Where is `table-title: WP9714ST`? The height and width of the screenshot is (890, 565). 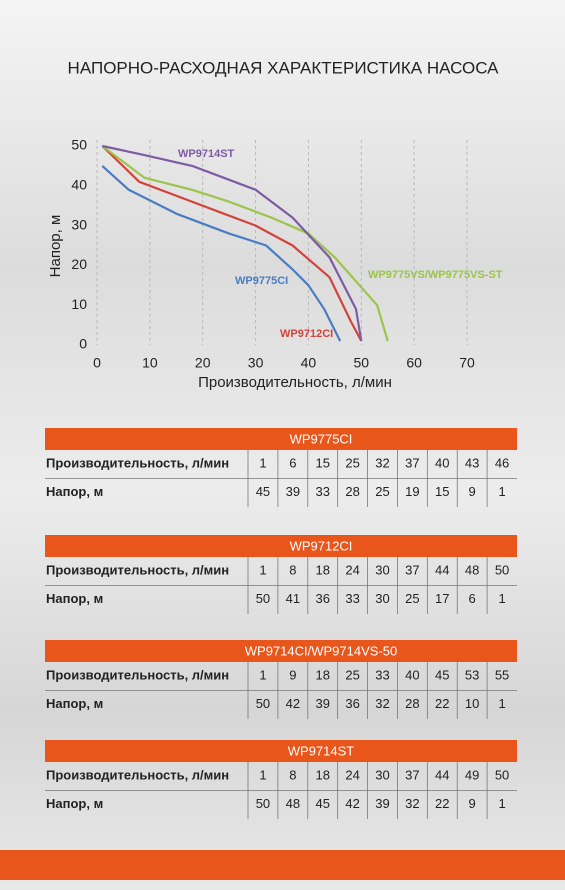 table-title: WP9714ST is located at coordinates (321, 750).